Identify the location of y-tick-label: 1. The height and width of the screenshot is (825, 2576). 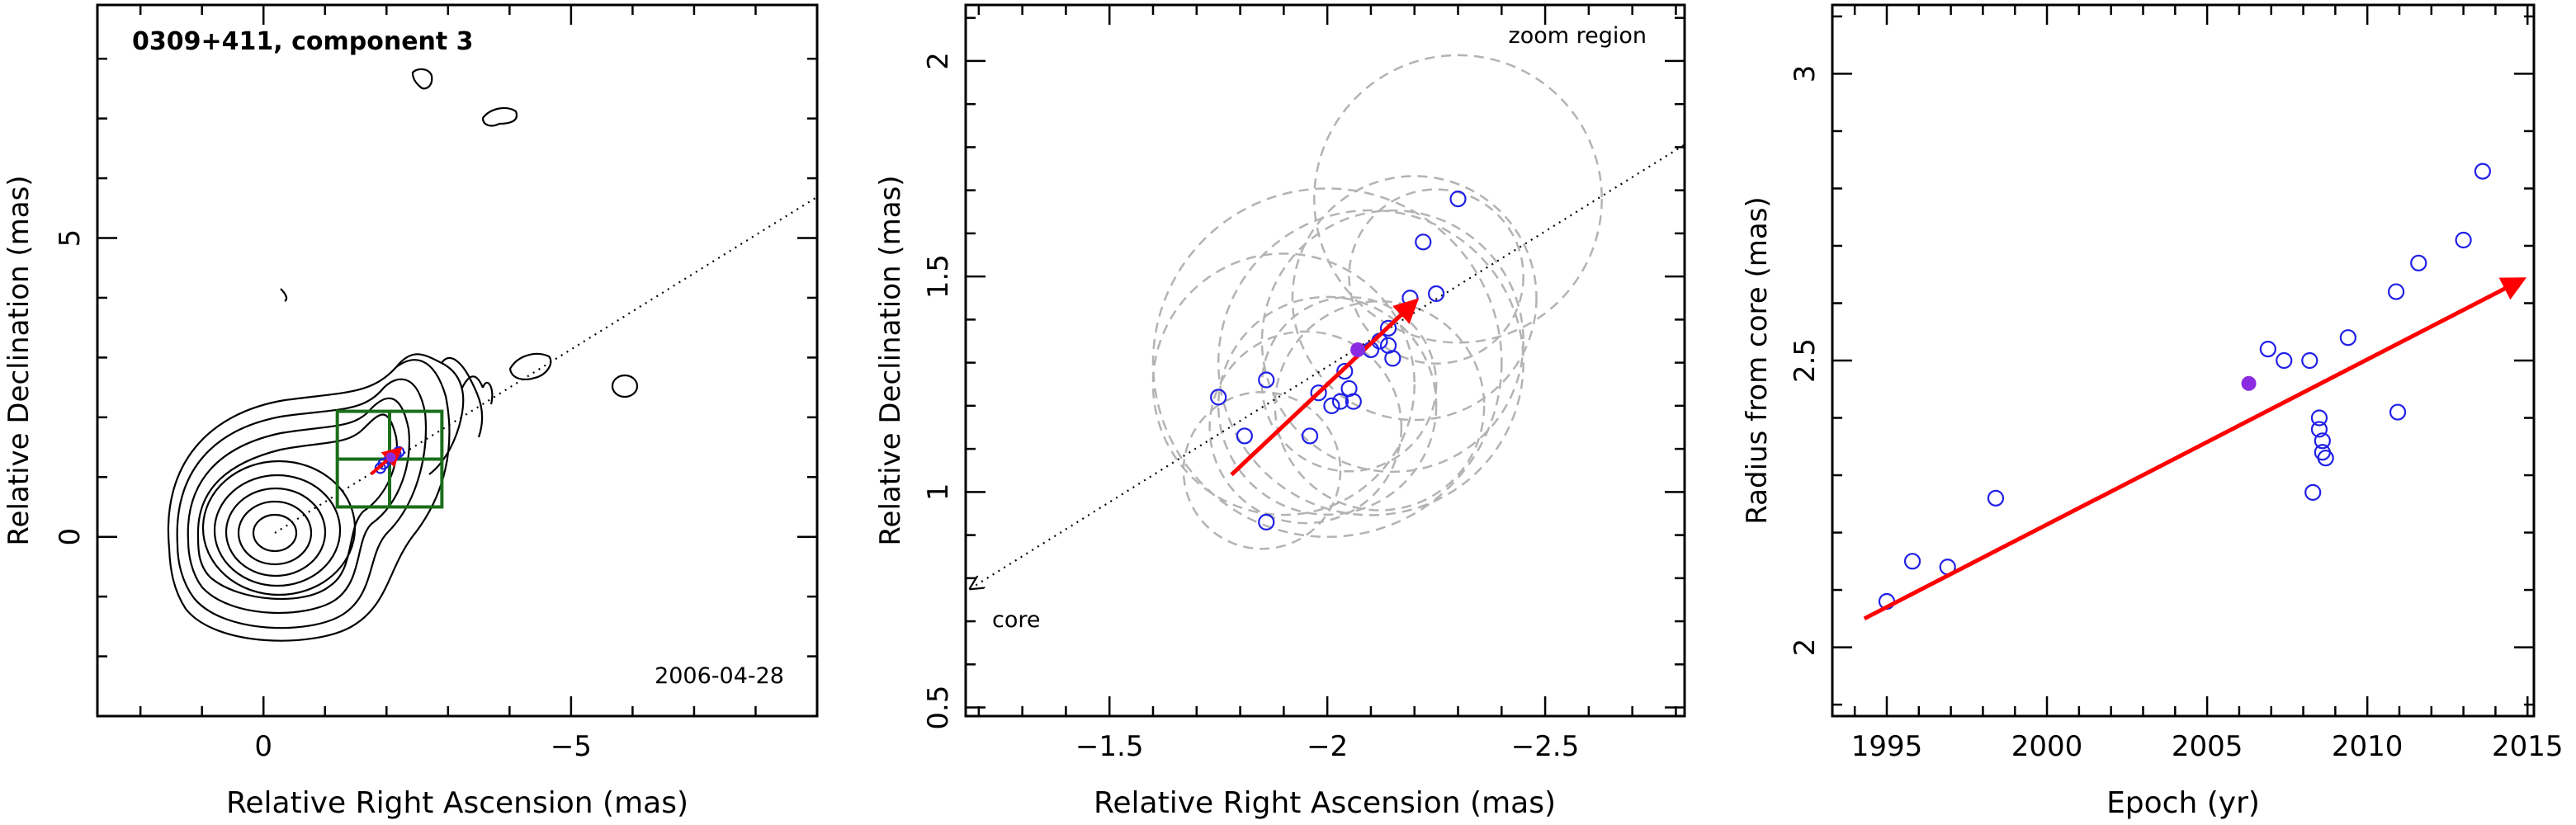
(938, 492).